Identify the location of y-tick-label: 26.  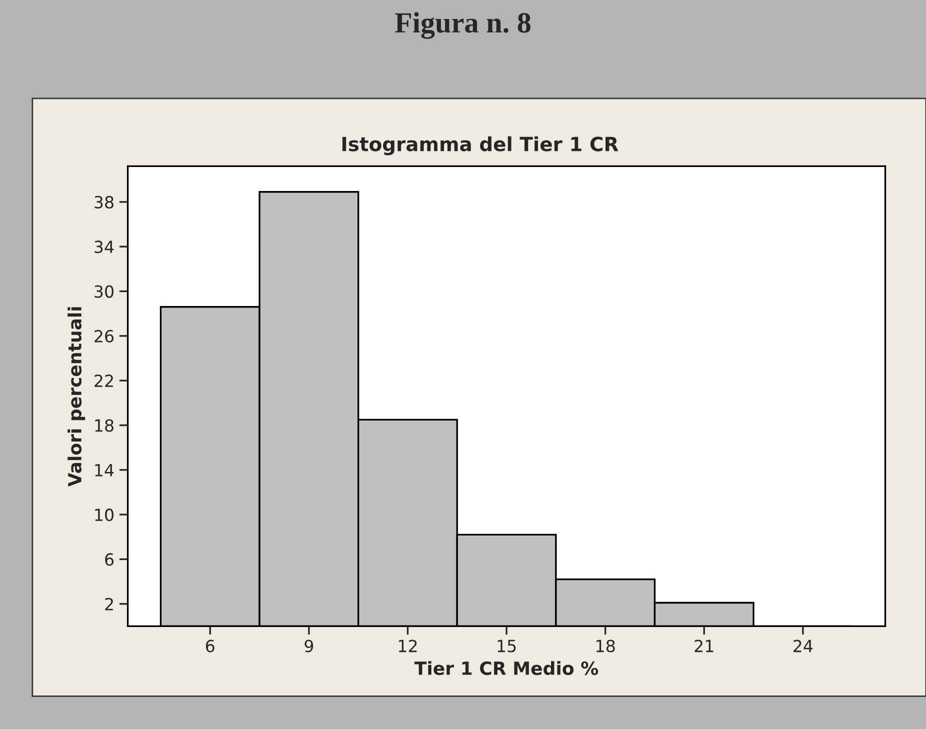
(104, 336).